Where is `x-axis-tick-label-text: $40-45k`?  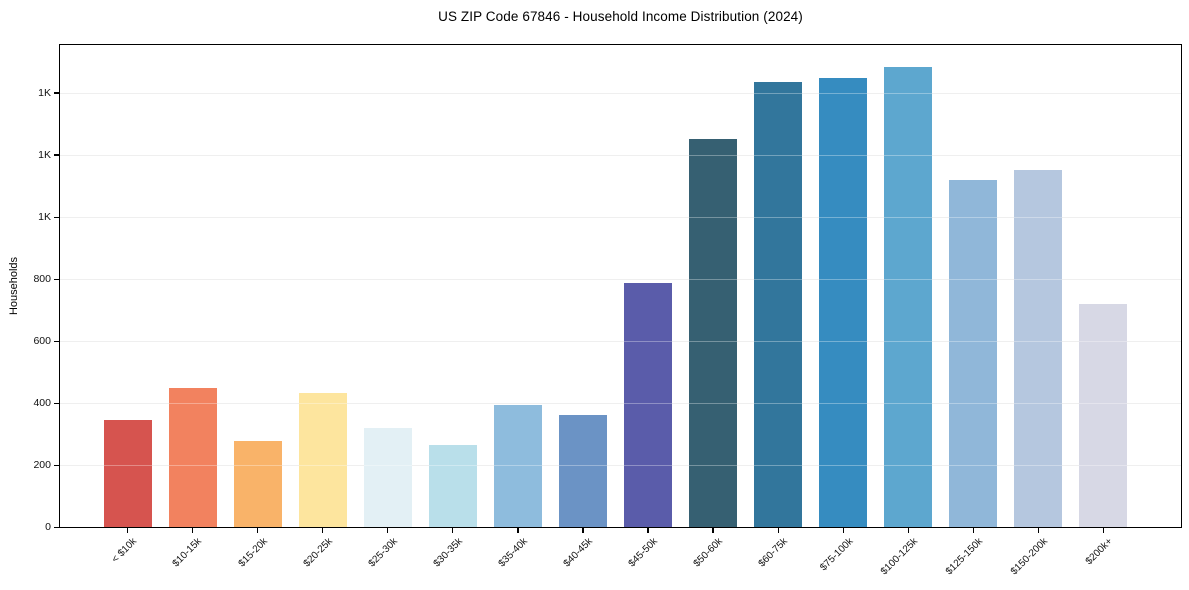
x-axis-tick-label-text: $40-45k is located at coordinates (578, 552).